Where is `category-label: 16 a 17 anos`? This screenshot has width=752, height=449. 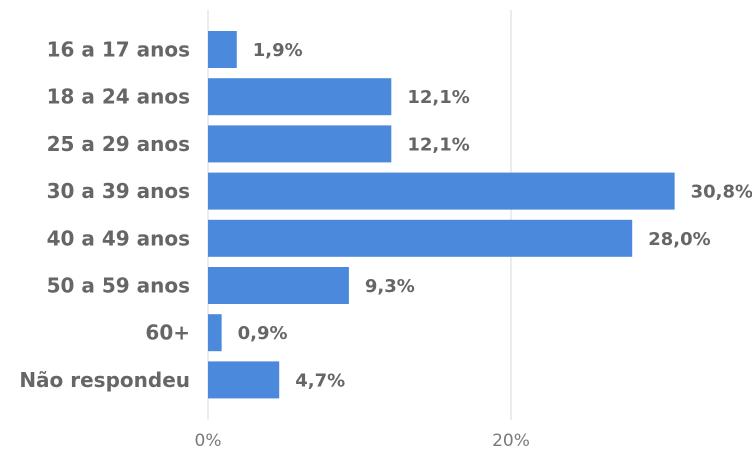
category-label: 16 a 17 anos is located at coordinates (118, 50).